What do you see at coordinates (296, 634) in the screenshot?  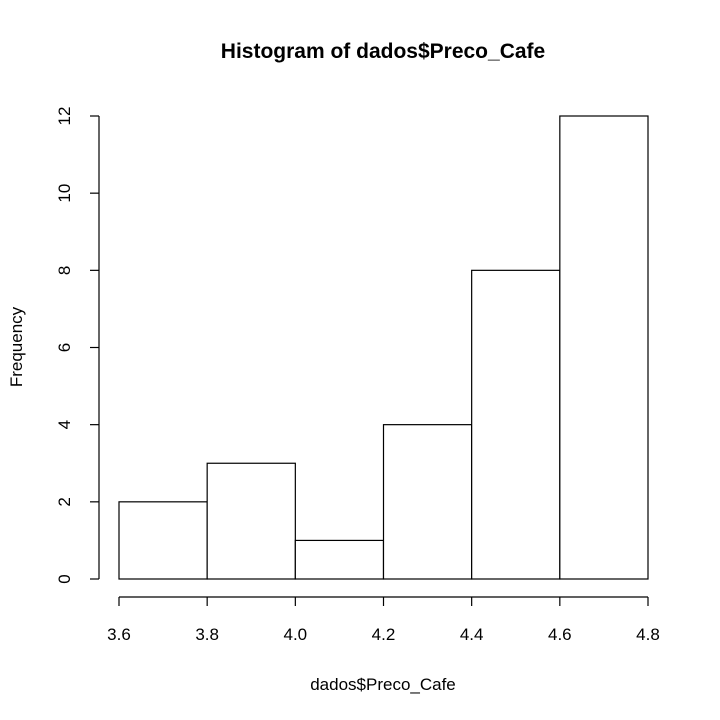 I see `x-tick-label: 4.0` at bounding box center [296, 634].